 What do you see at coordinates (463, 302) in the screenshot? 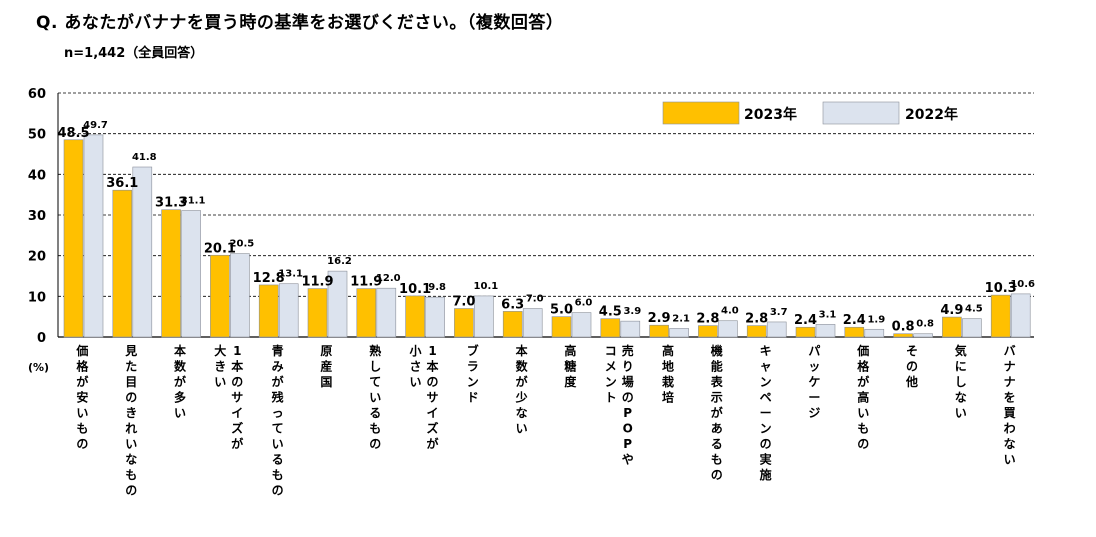
I see `data-label-2023: 7.0` at bounding box center [463, 302].